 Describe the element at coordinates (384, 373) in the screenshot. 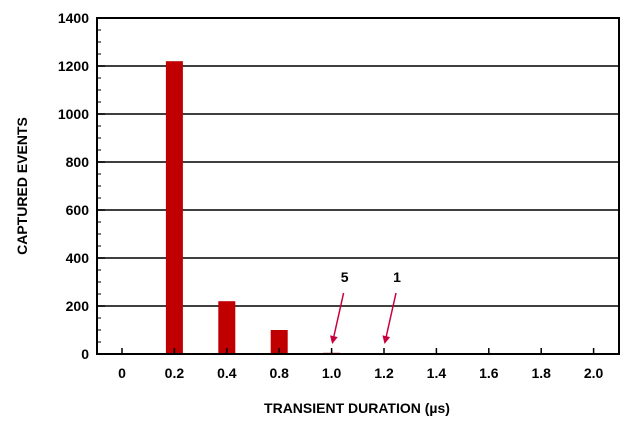

I see `x-tick-label: 1.2` at that location.